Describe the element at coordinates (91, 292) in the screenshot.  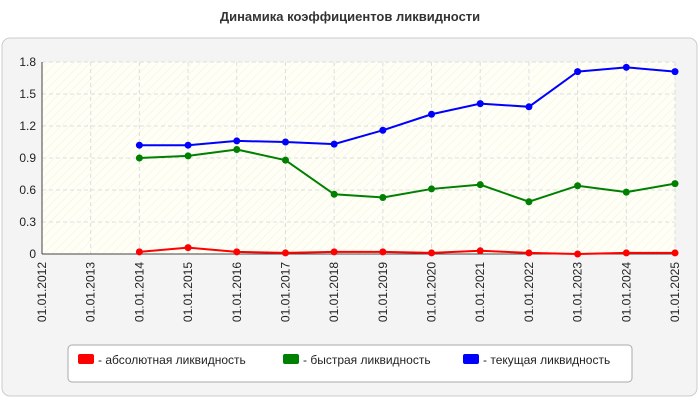
I see `x-tick-label: 01.01.2013` at that location.